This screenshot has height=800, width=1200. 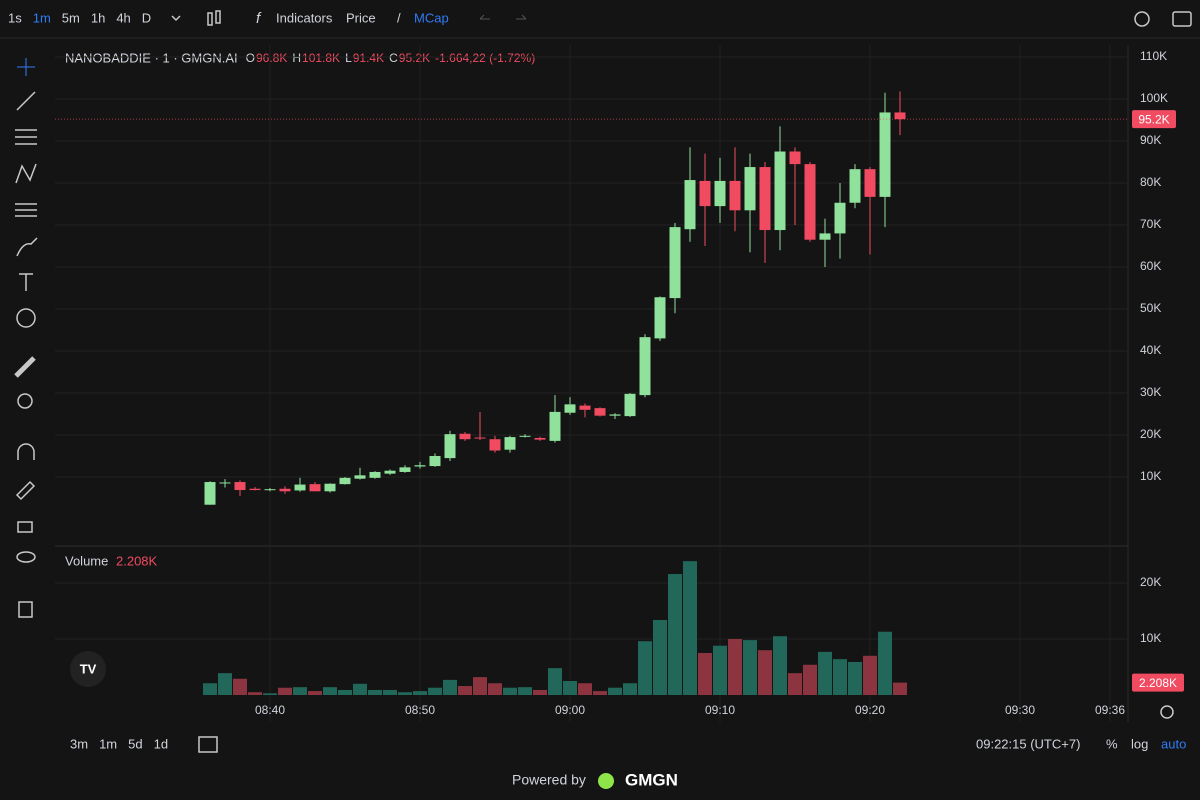 I want to click on zoom-tool, so click(x=25, y=401).